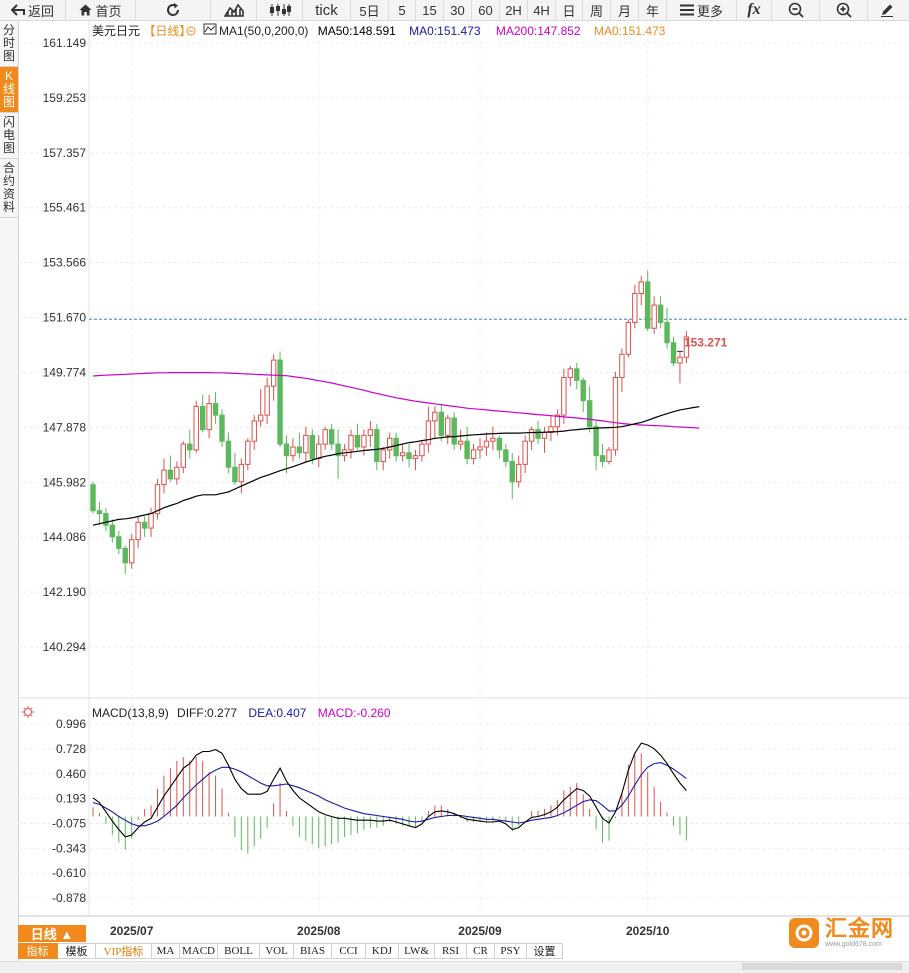  Describe the element at coordinates (210, 29) in the screenshot. I see `indicator-chart-icon` at that location.